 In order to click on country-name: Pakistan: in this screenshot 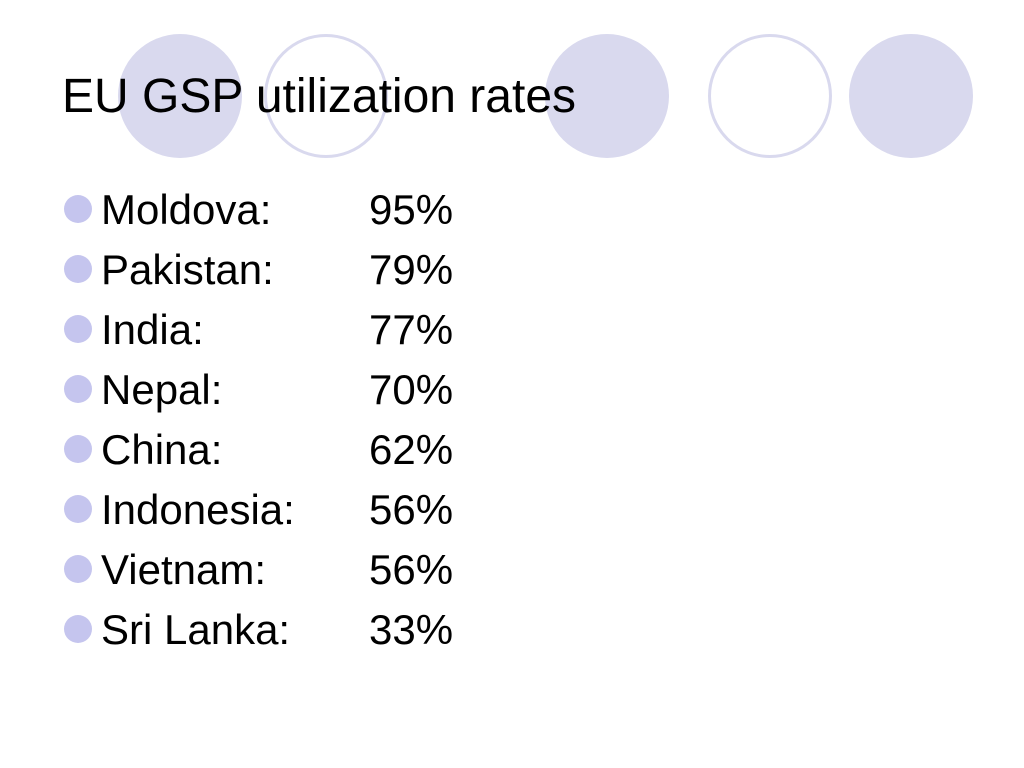, I will do `click(187, 269)`.